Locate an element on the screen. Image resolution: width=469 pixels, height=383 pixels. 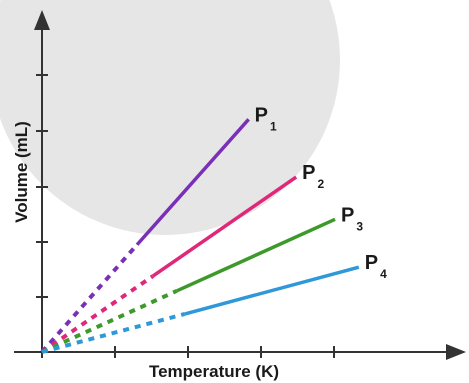
series-4-extrapolation is located at coordinates (113, 333).